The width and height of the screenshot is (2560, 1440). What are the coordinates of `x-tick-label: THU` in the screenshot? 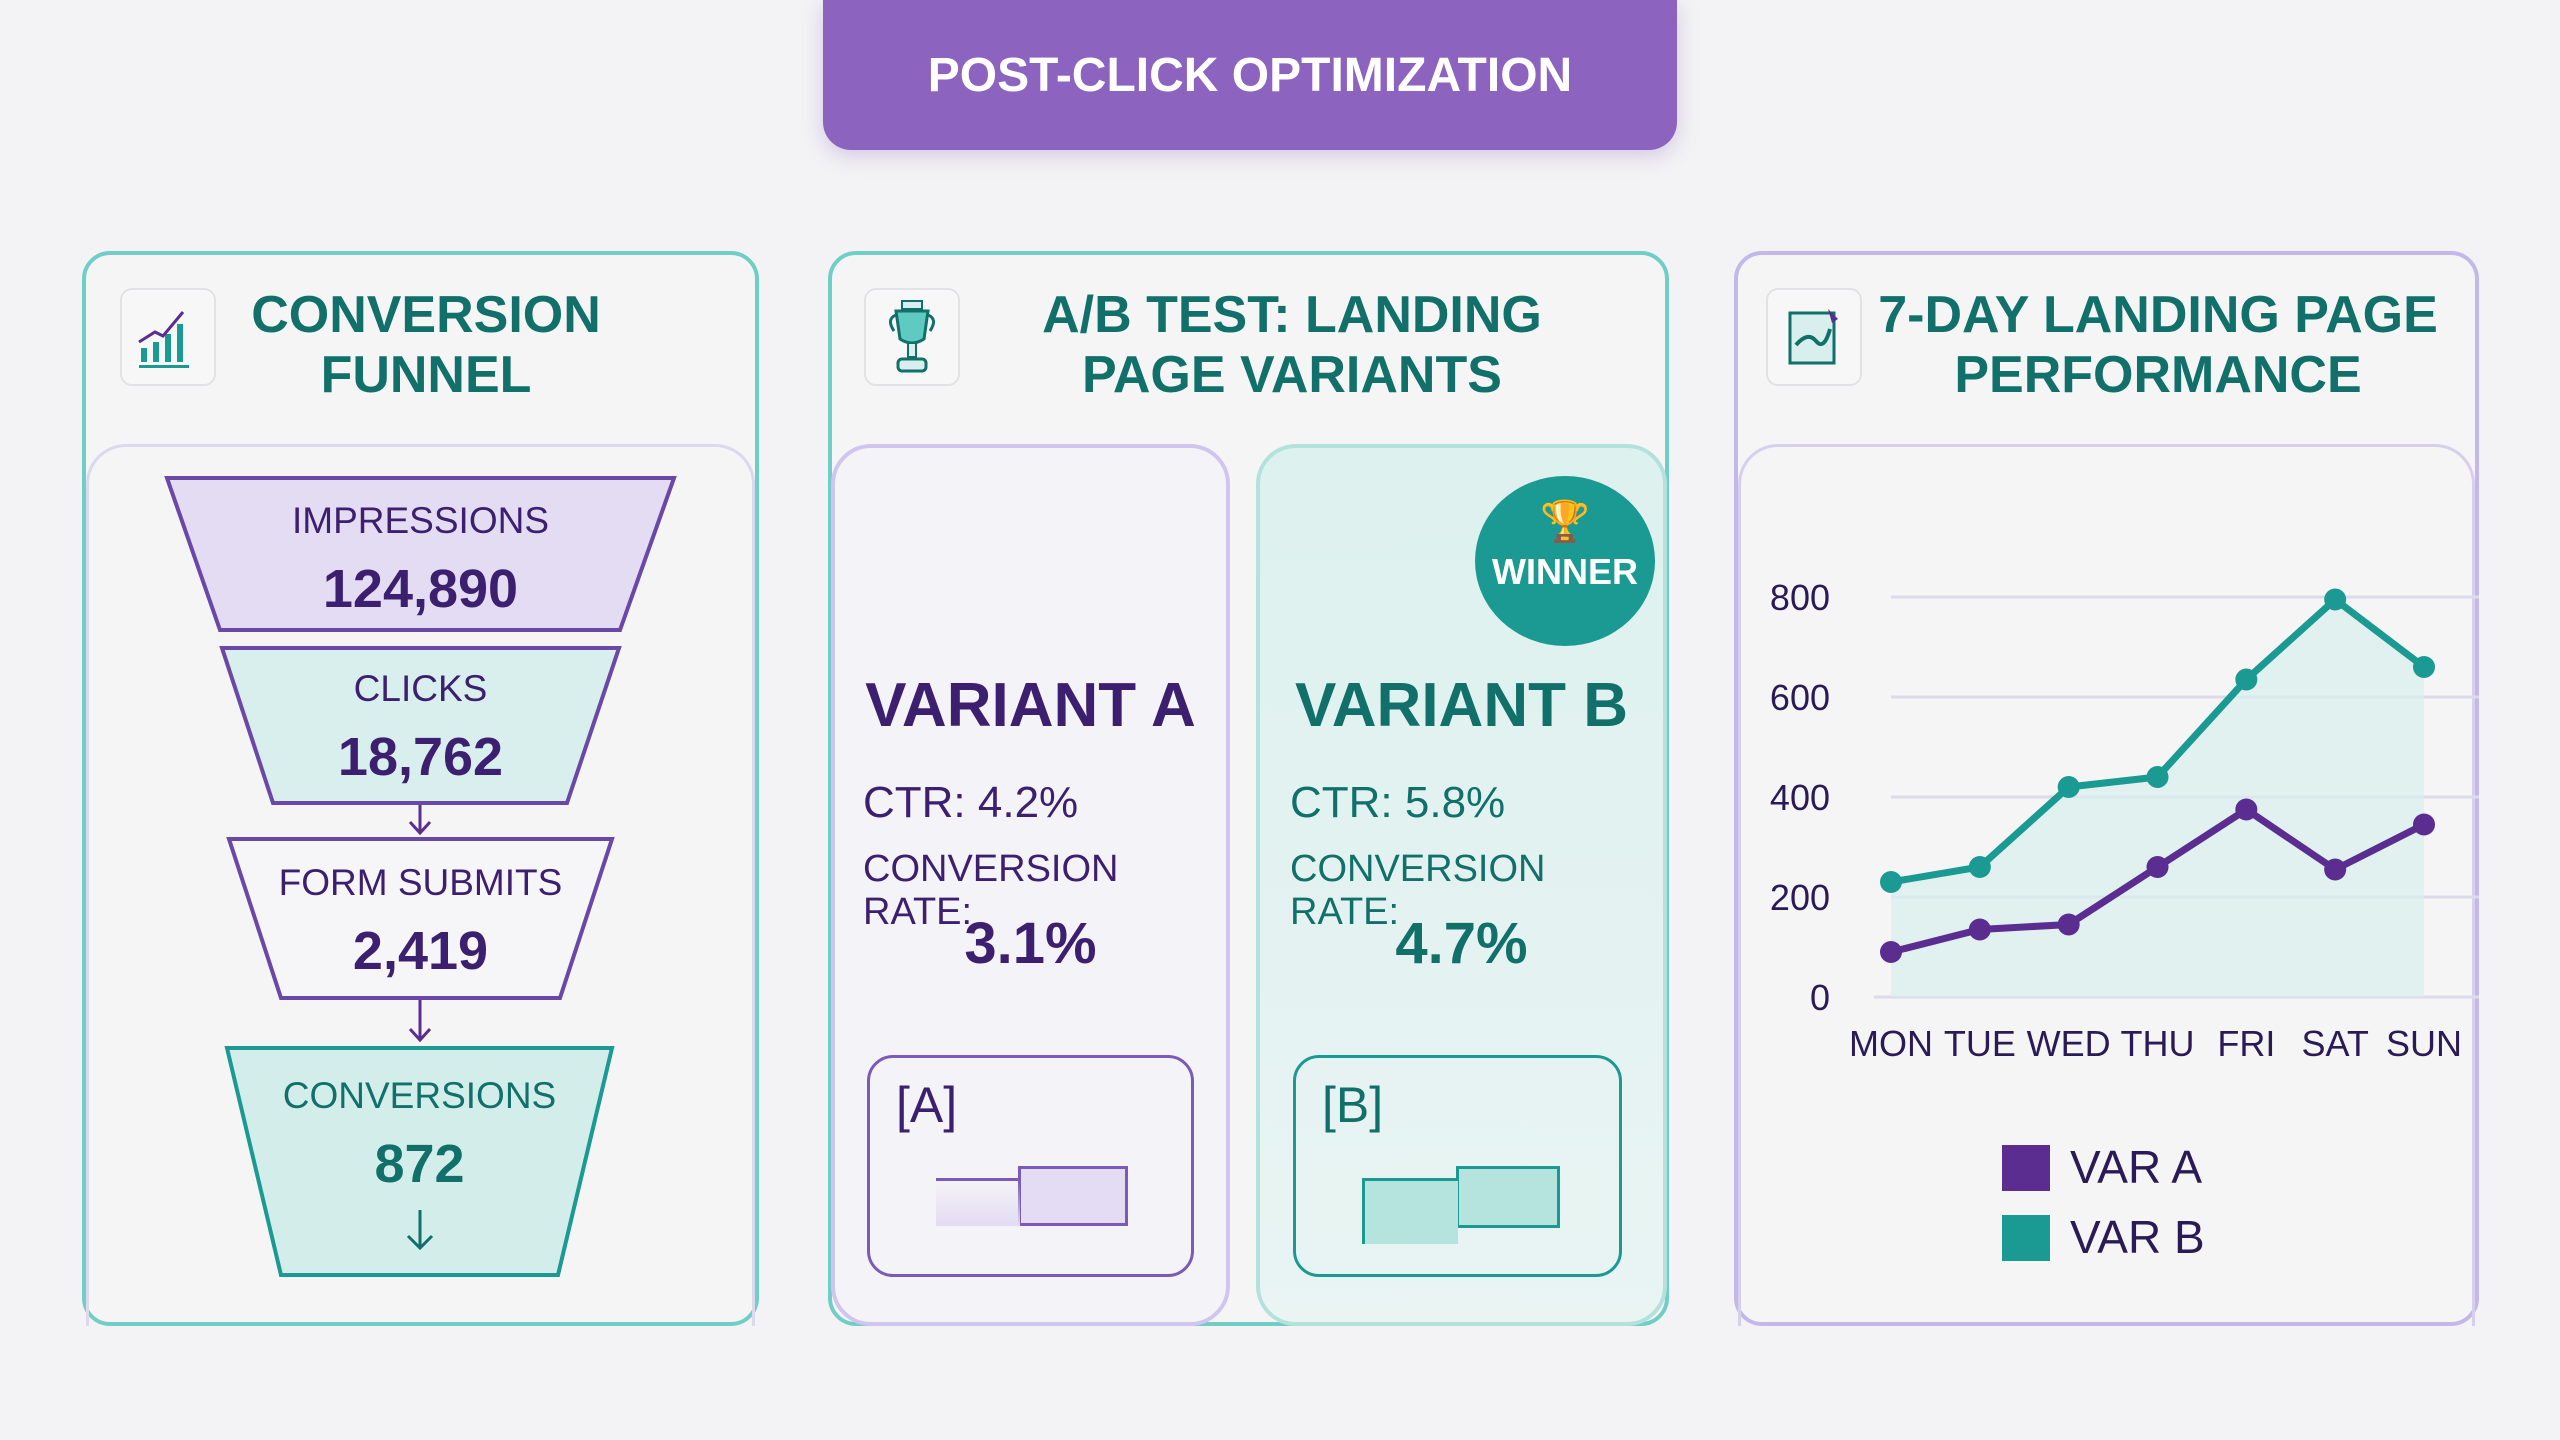 It's located at (2158, 1043).